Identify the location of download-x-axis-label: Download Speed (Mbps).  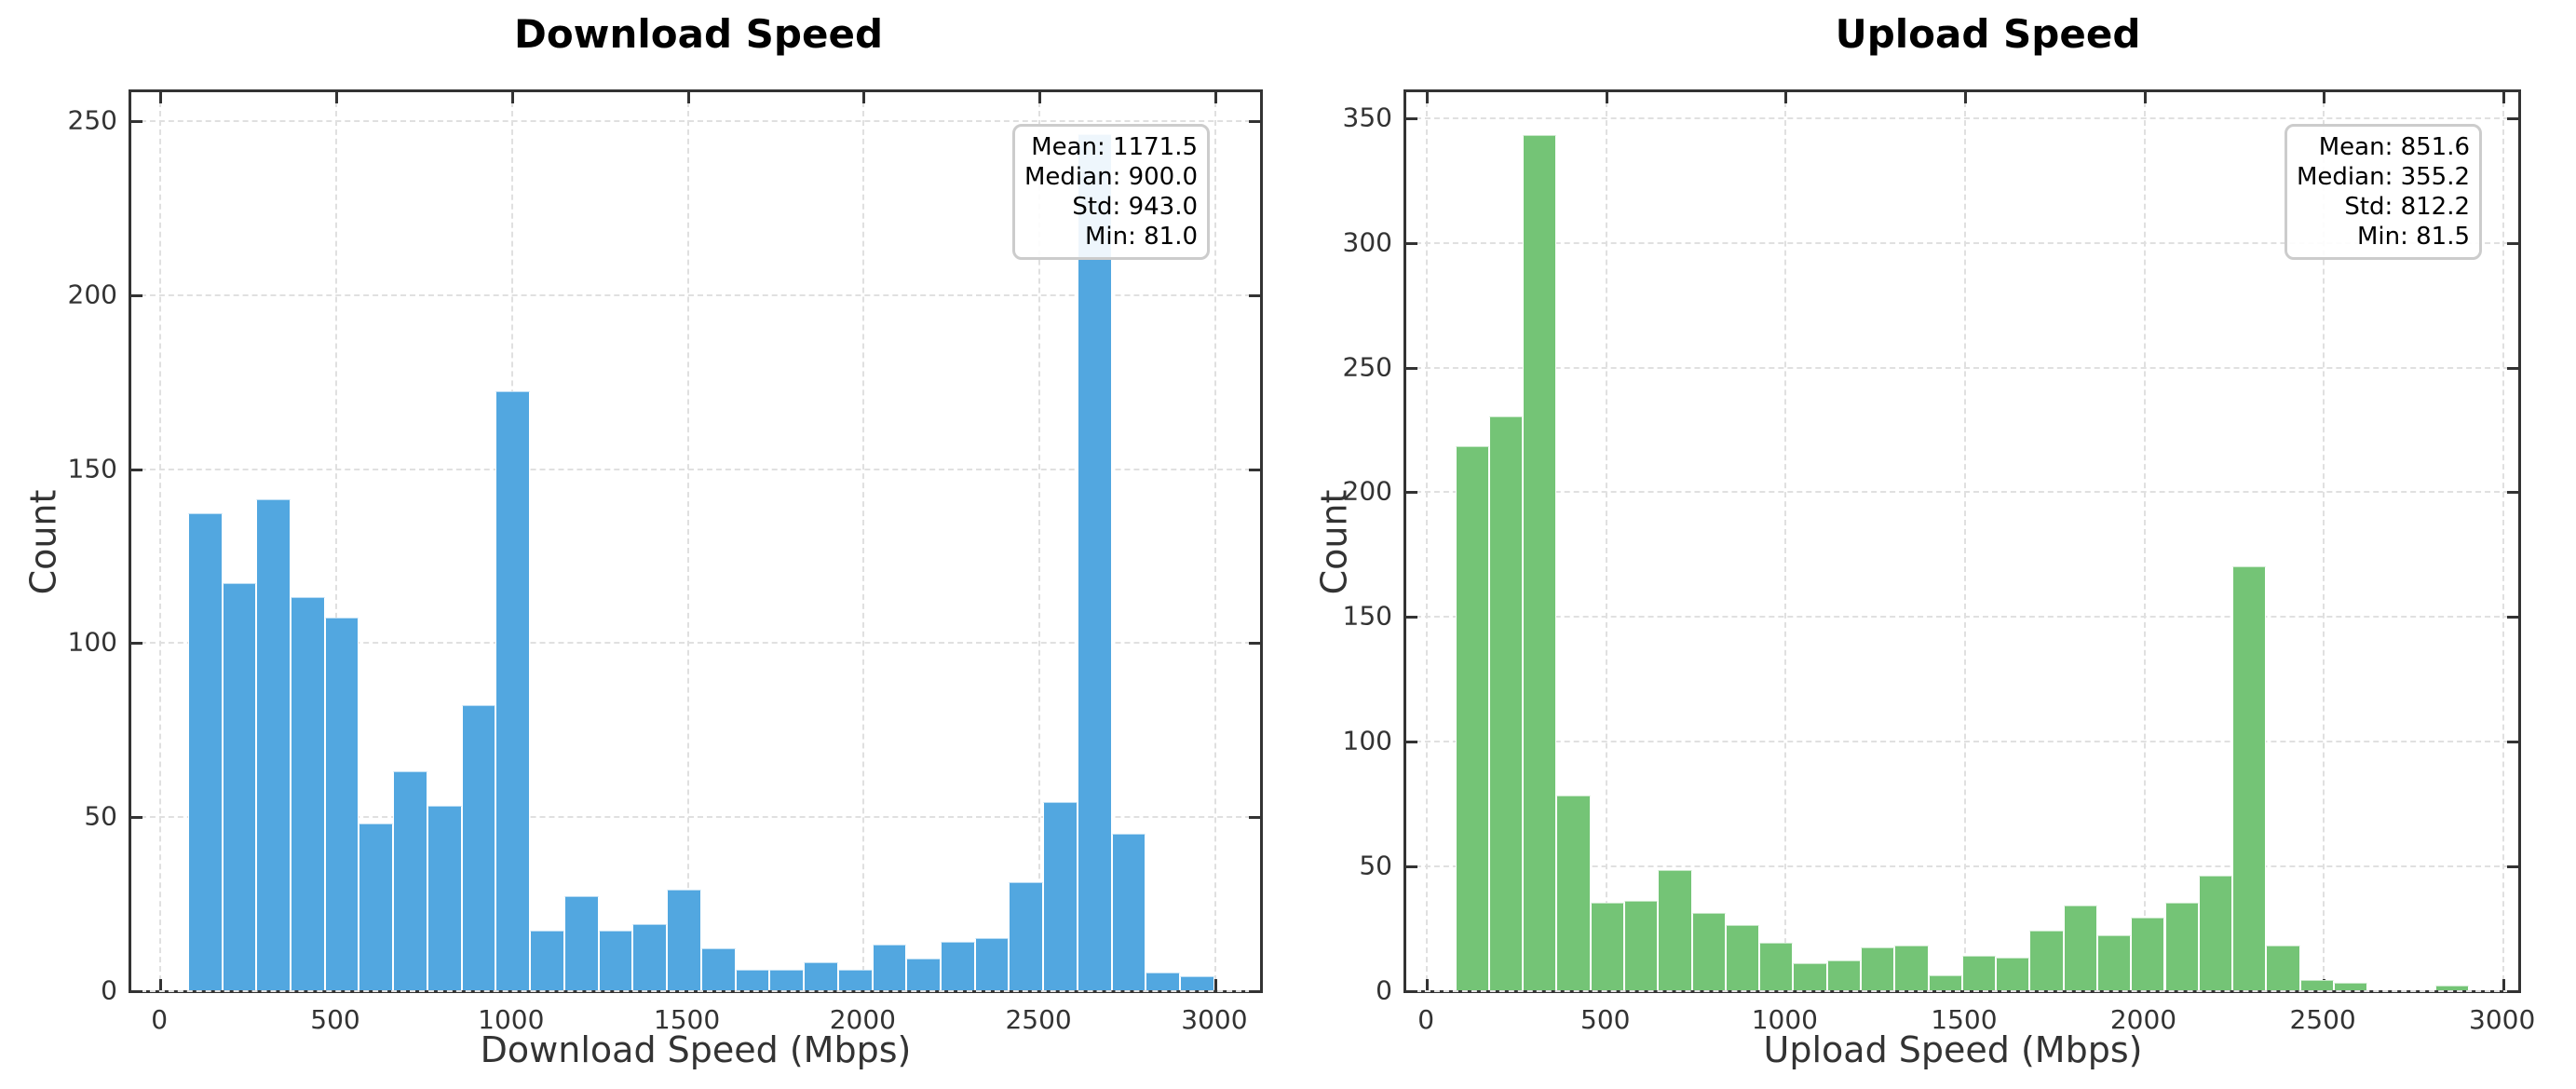
(696, 1049).